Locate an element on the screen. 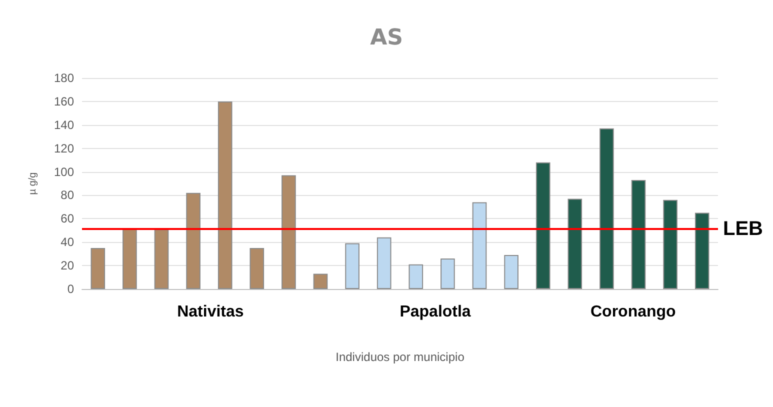 The height and width of the screenshot is (407, 773). y-tick-label: 160 is located at coordinates (64, 101).